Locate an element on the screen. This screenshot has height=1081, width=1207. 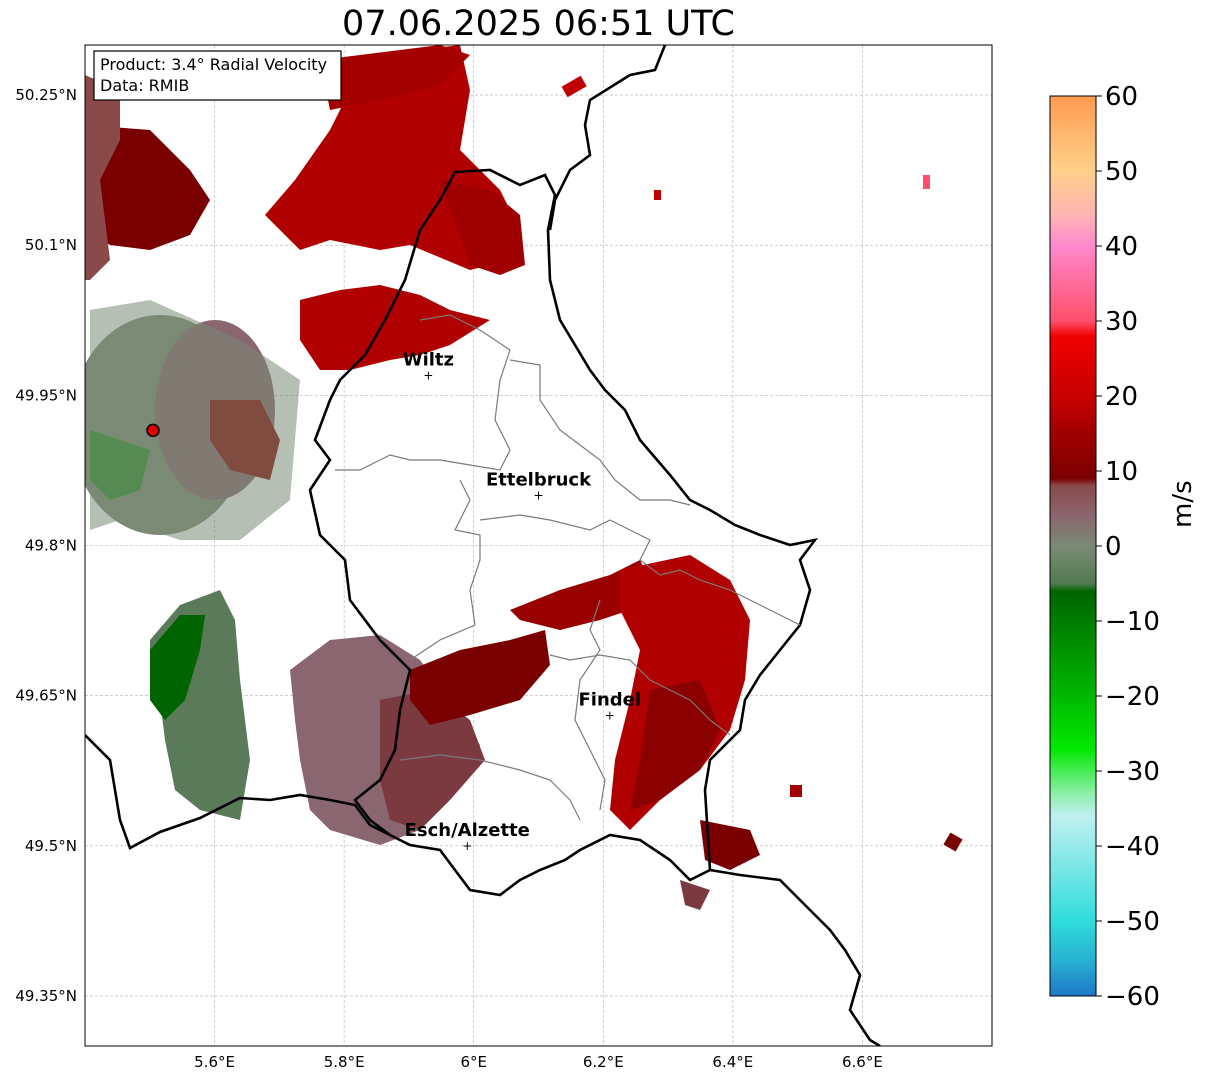
colorbar-tick-label: −10 is located at coordinates (1132, 622).